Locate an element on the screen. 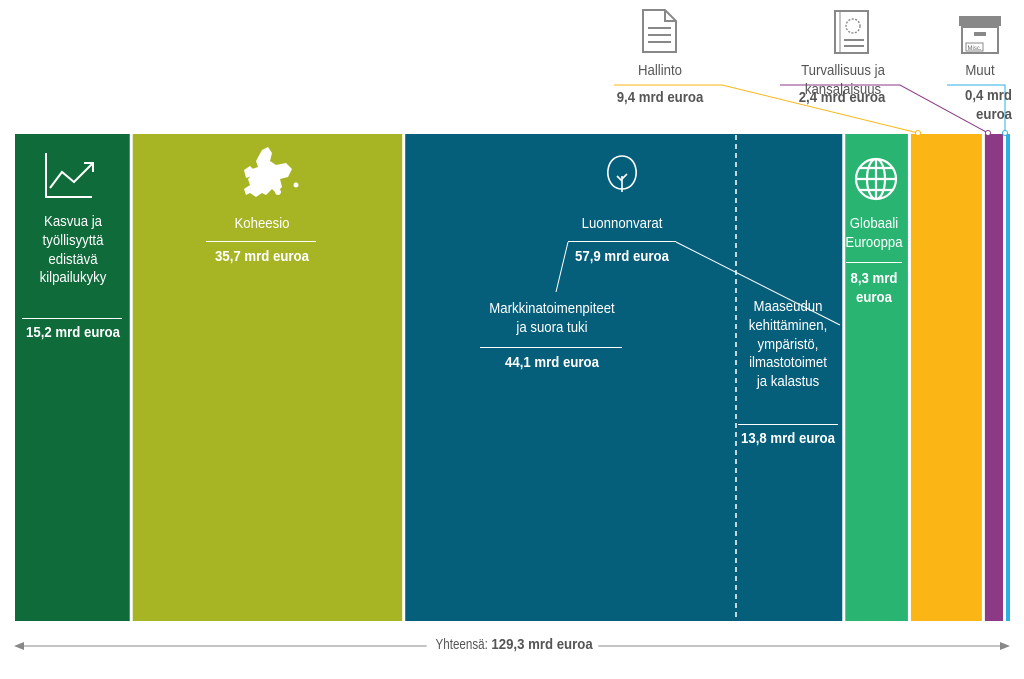  hallinto-name: Hallinto is located at coordinates (660, 70).